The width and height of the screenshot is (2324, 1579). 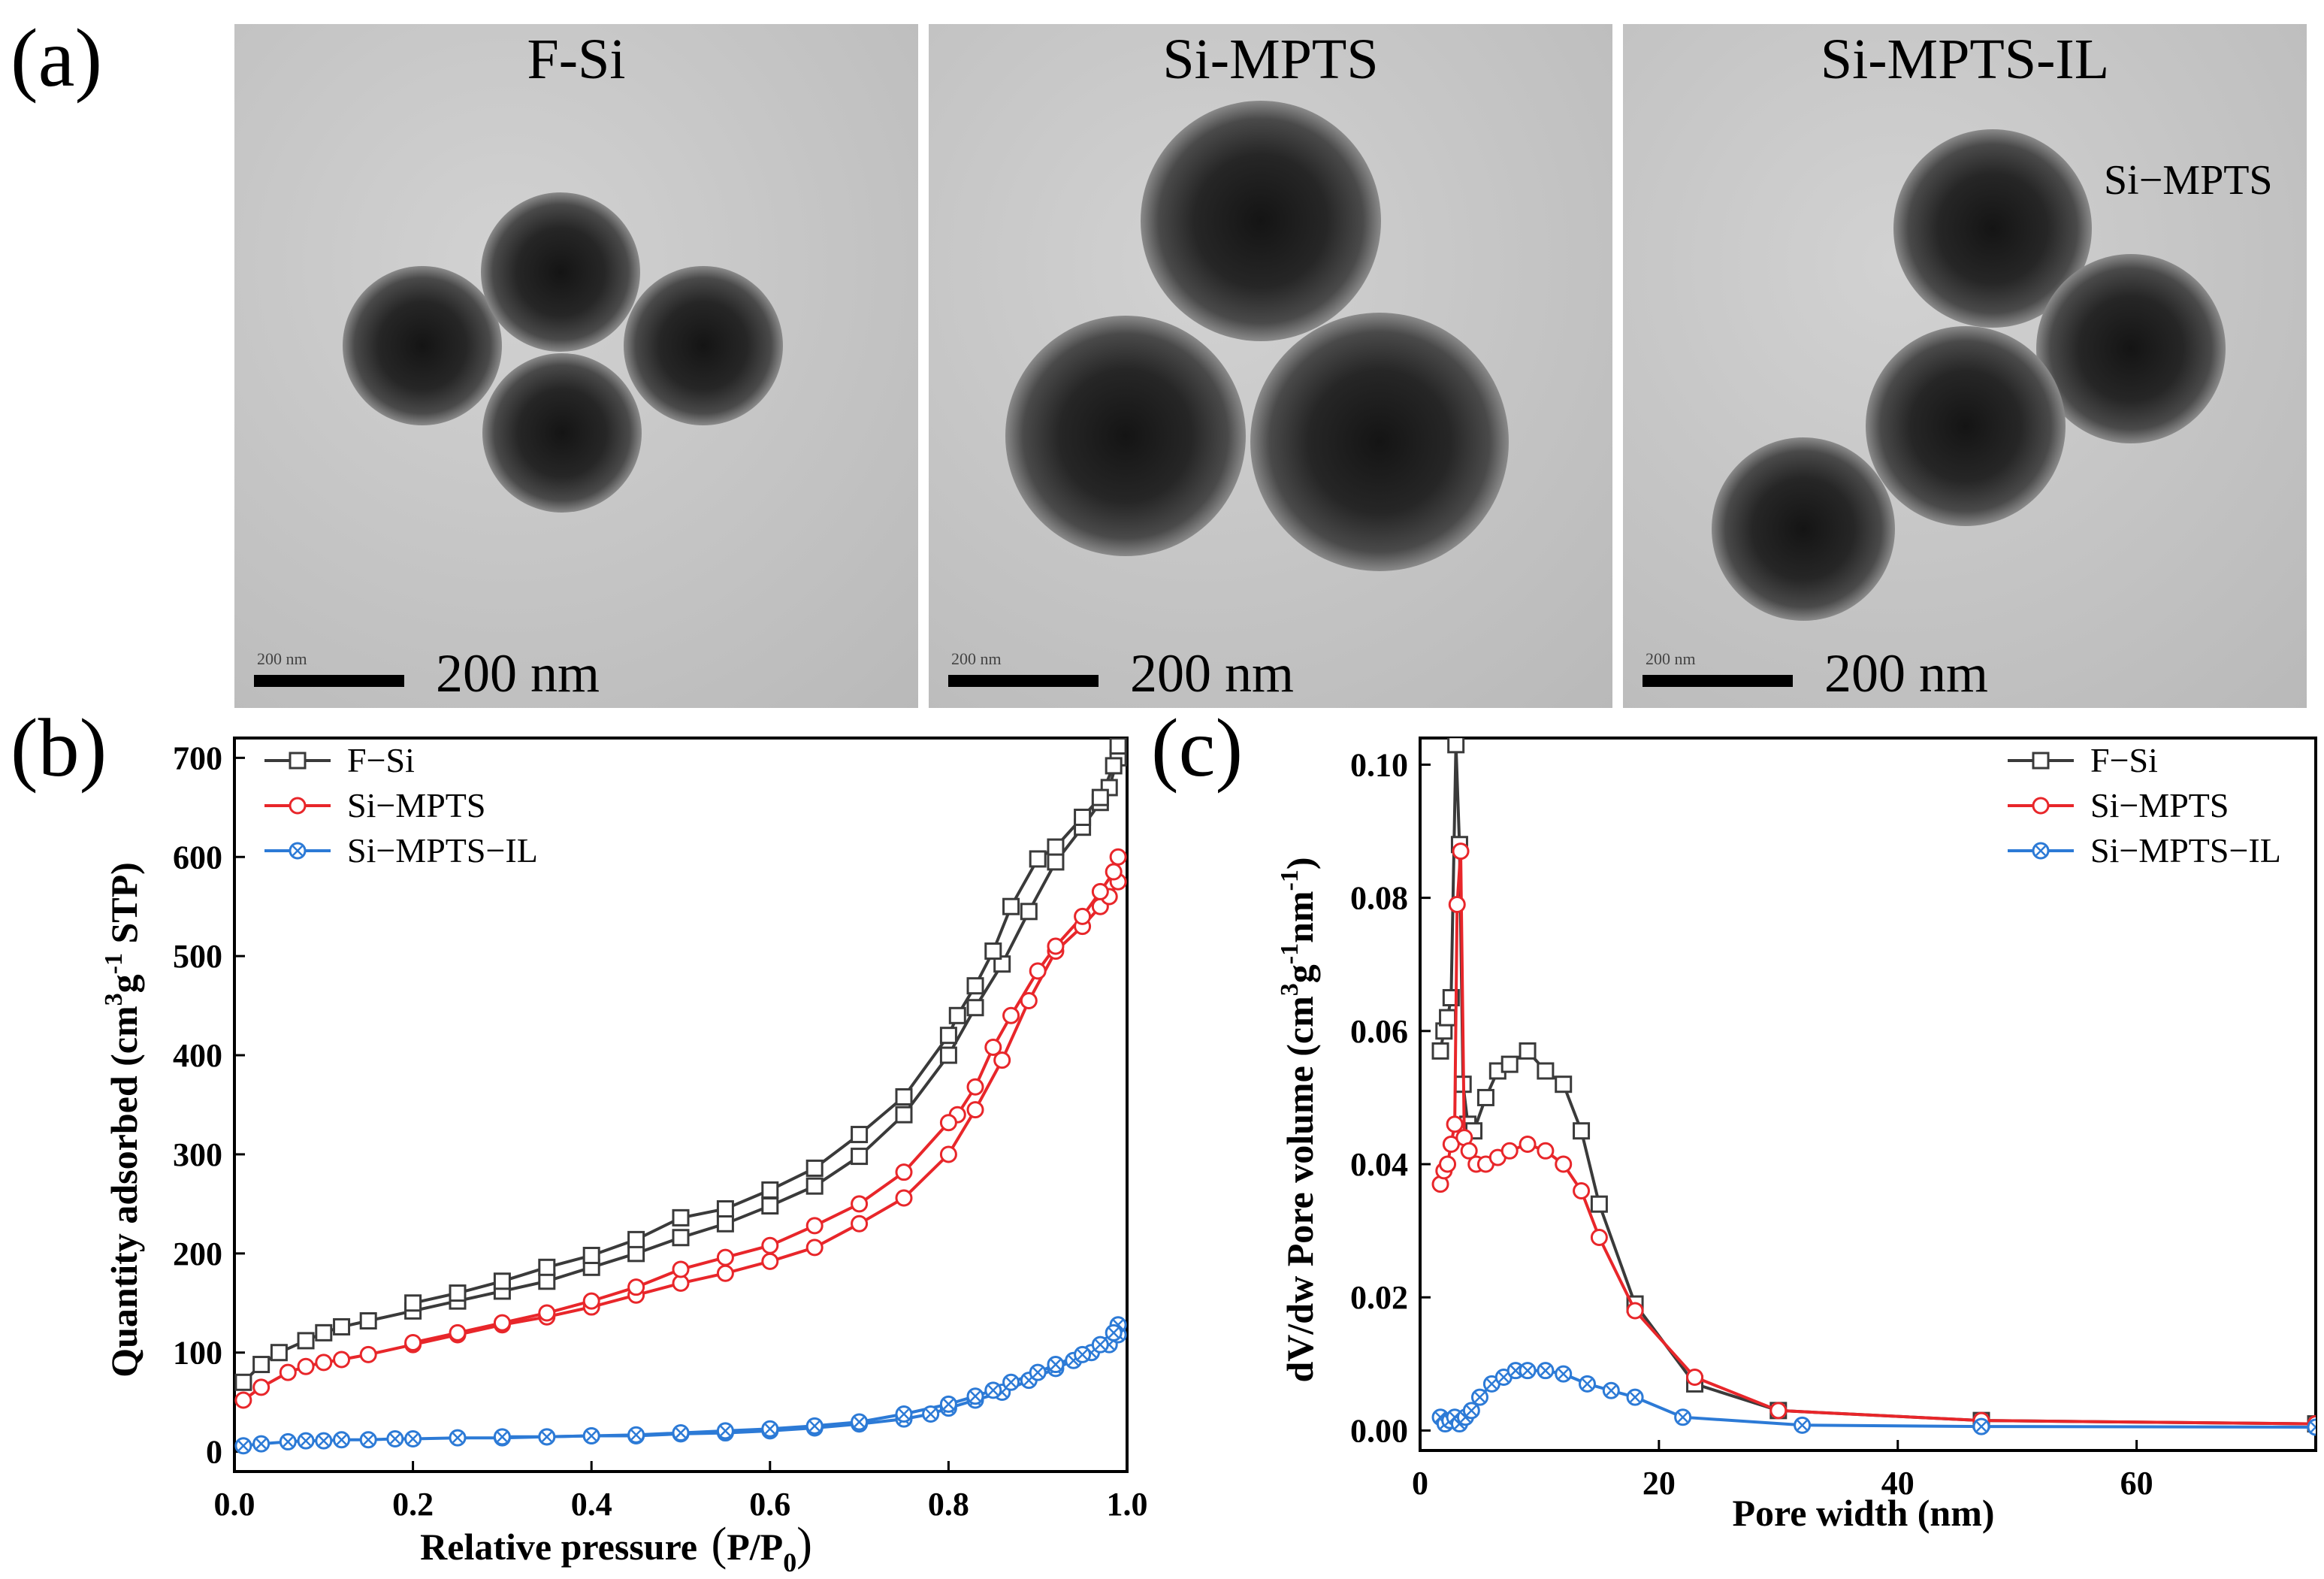 I want to click on y-tick-label: 200, so click(x=197, y=1254).